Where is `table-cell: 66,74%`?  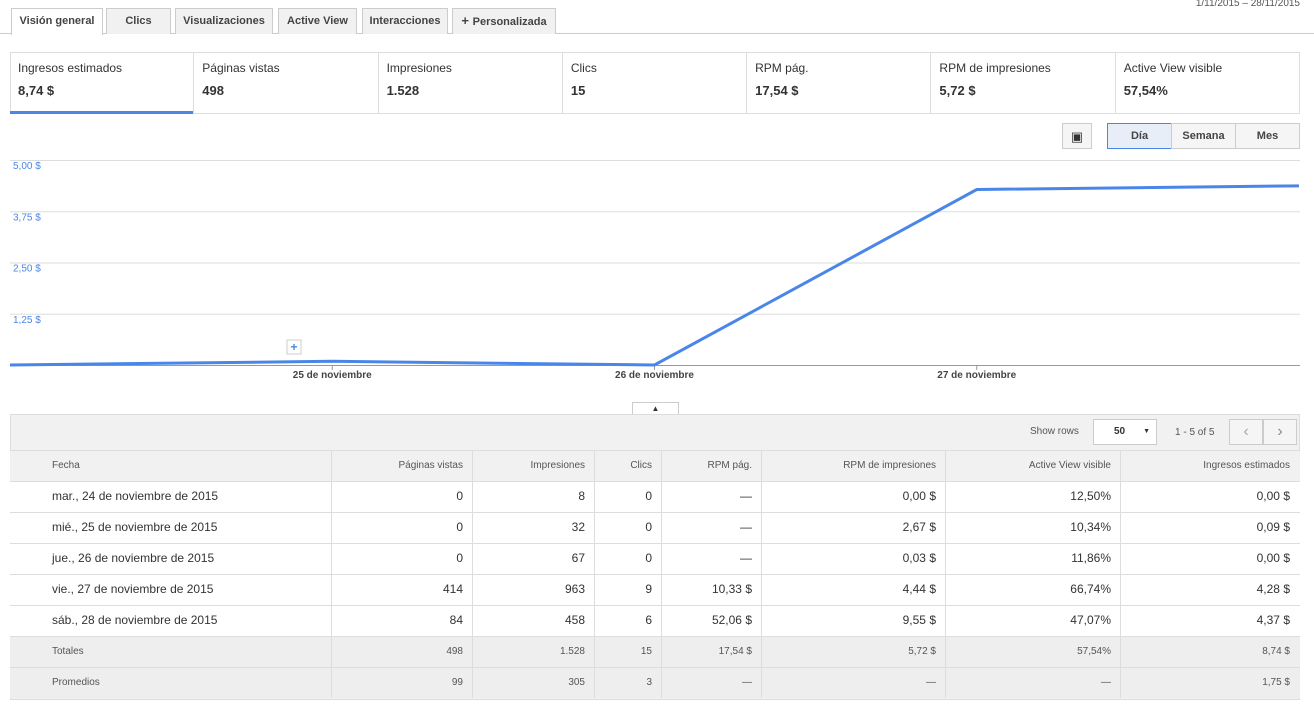
table-cell: 66,74% is located at coordinates (1032, 589).